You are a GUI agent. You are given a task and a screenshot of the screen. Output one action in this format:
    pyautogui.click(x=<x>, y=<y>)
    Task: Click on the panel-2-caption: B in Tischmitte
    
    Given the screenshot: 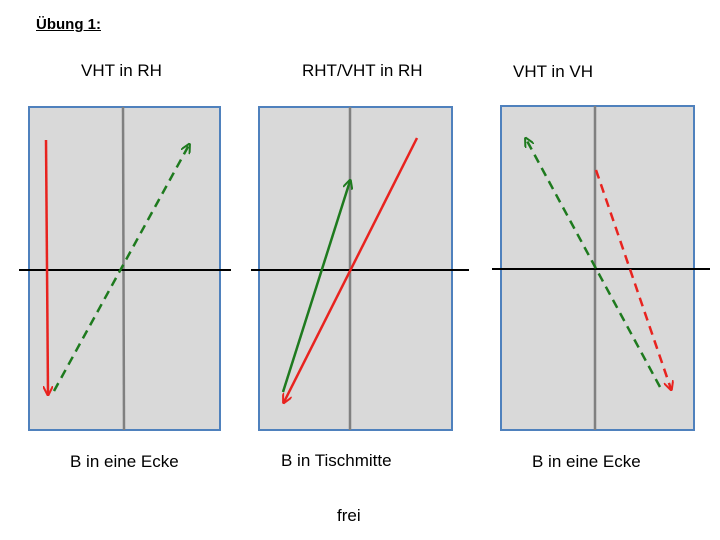 What is the action you would take?
    pyautogui.click(x=336, y=460)
    